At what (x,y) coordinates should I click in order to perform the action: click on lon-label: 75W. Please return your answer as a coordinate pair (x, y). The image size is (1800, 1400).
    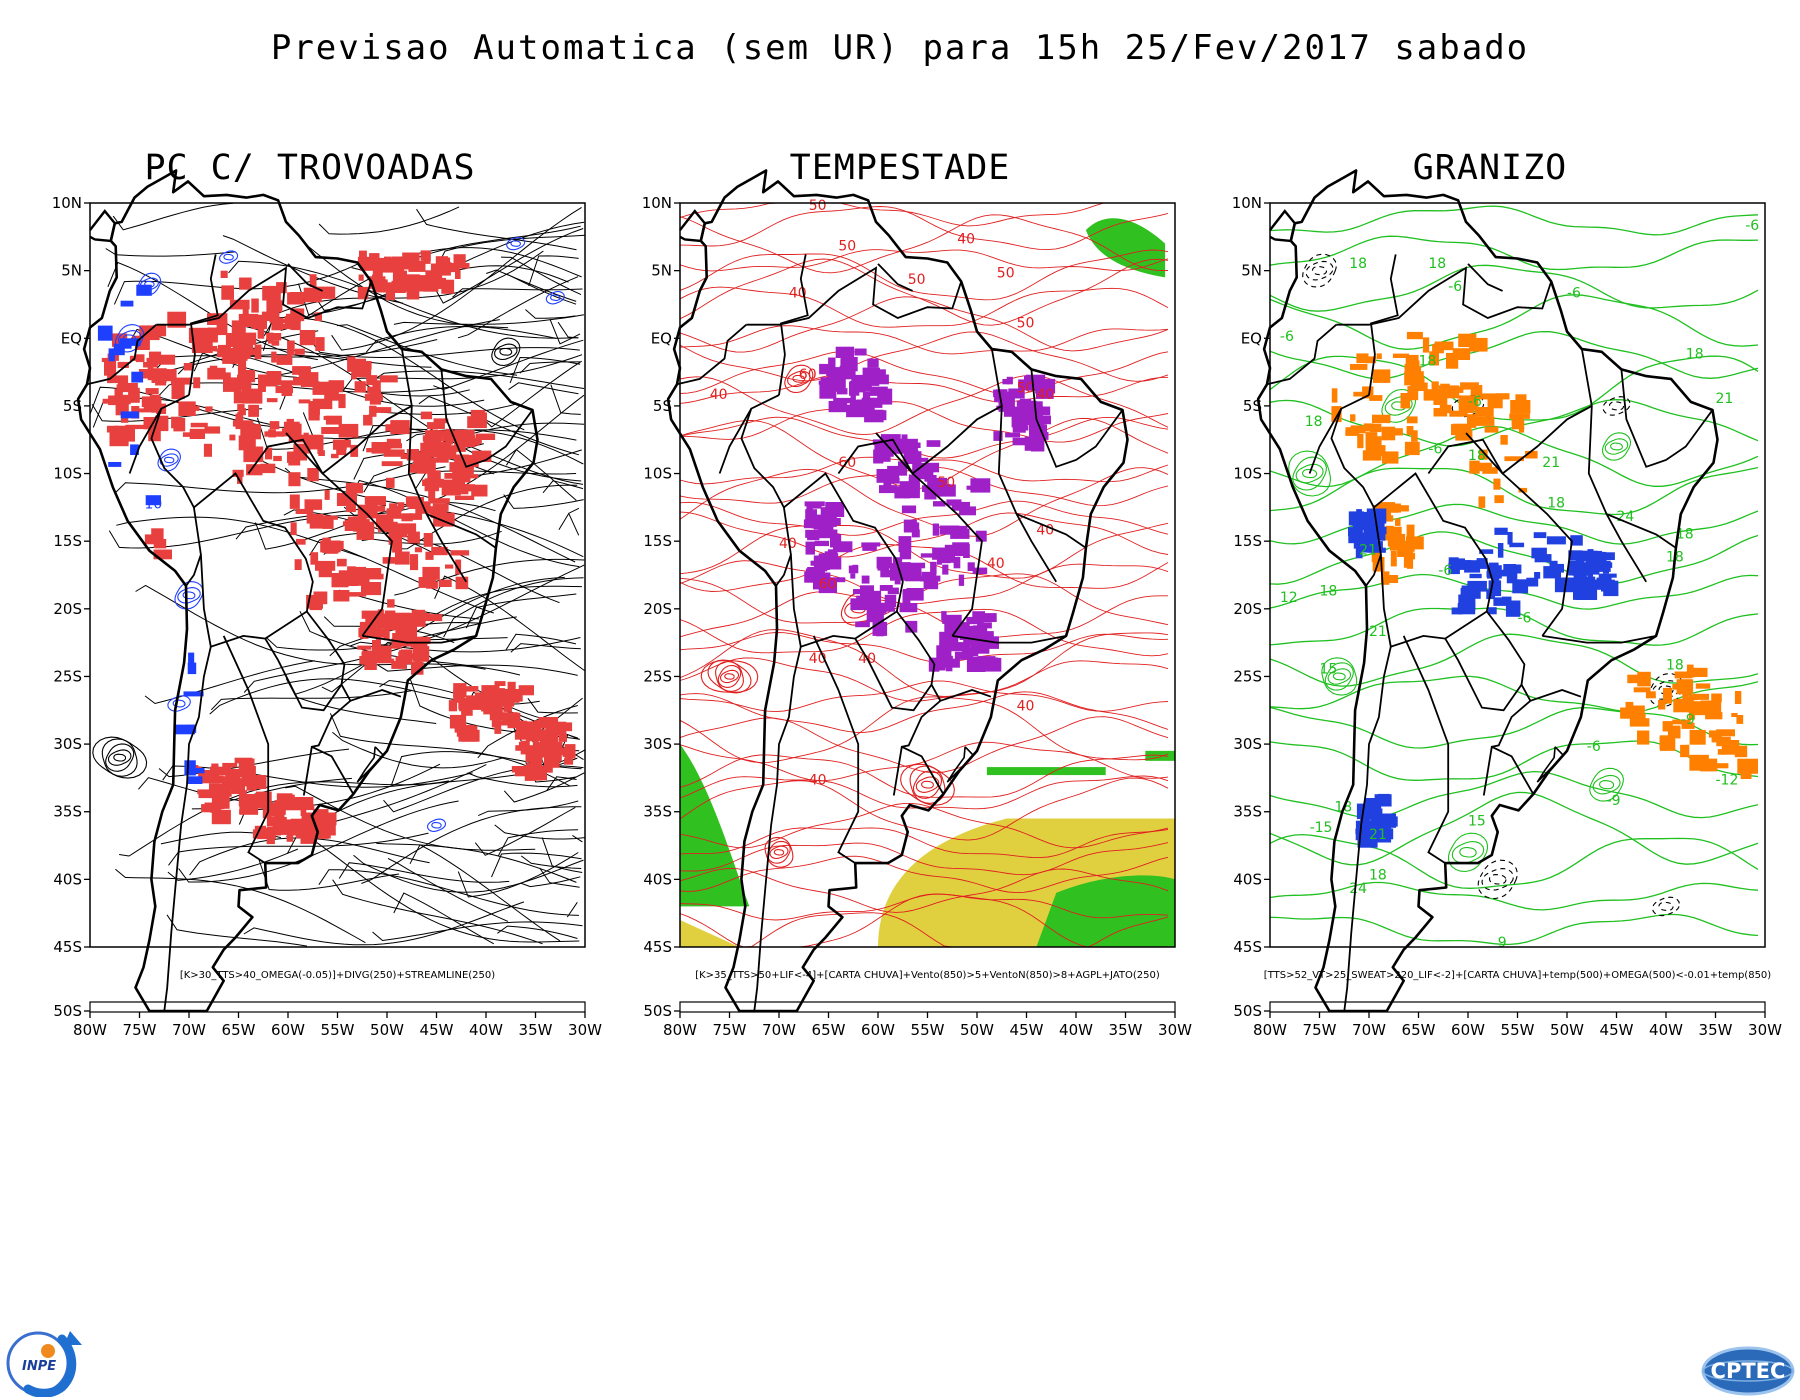
    Looking at the image, I should click on (1320, 1030).